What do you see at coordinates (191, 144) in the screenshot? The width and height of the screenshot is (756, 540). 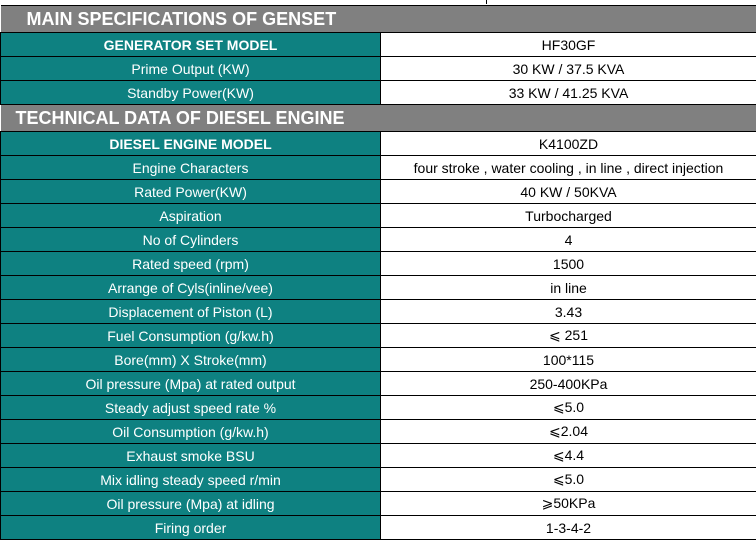 I see `spec-label: DIESEL ENGINE MODEL` at bounding box center [191, 144].